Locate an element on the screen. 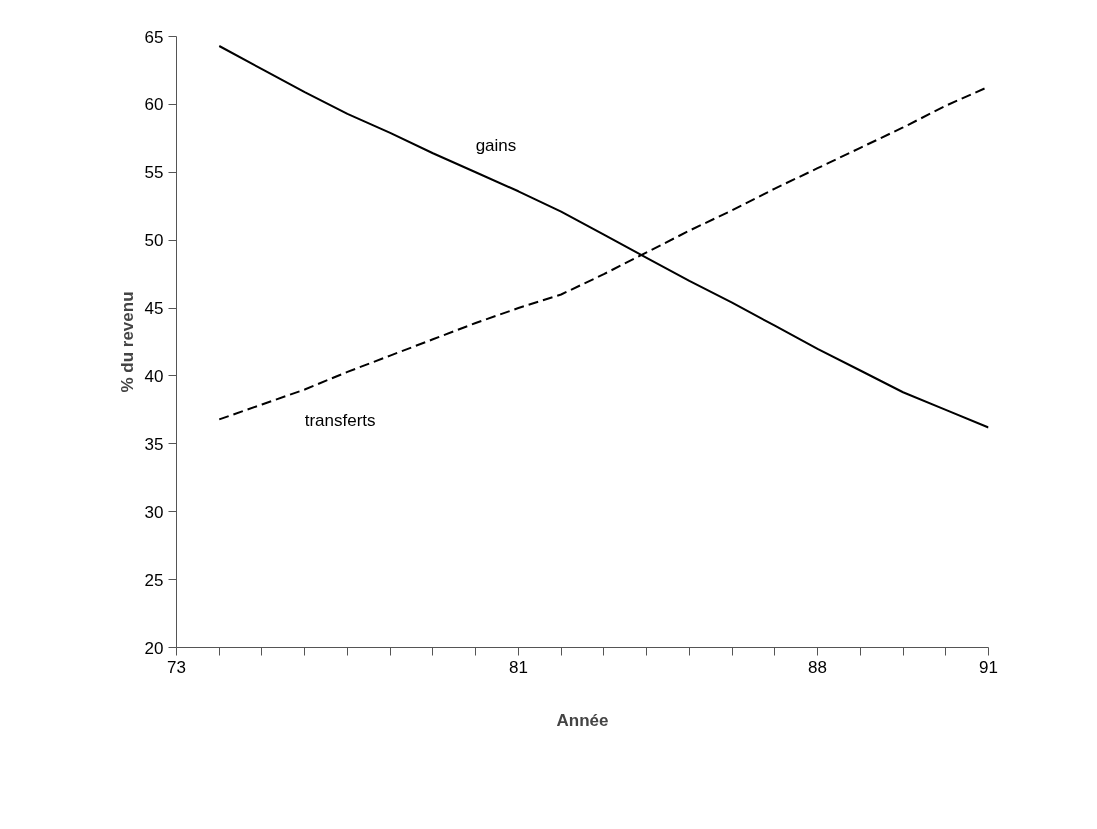 This screenshot has width=1097, height=829. y-tick-label: 20 is located at coordinates (154, 648).